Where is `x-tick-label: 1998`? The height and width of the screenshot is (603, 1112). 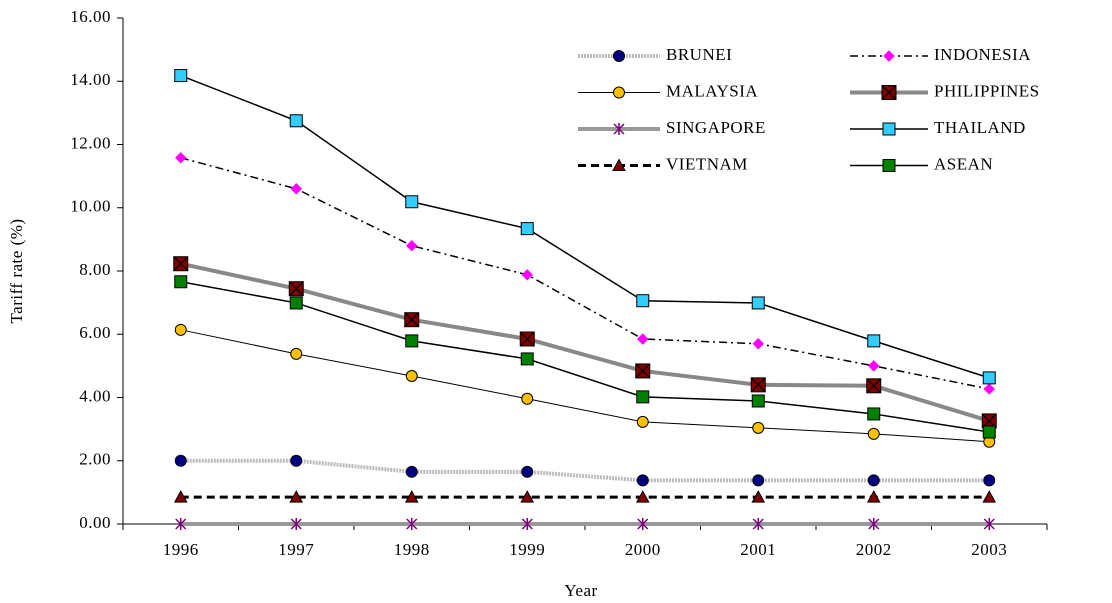
x-tick-label: 1998 is located at coordinates (412, 549).